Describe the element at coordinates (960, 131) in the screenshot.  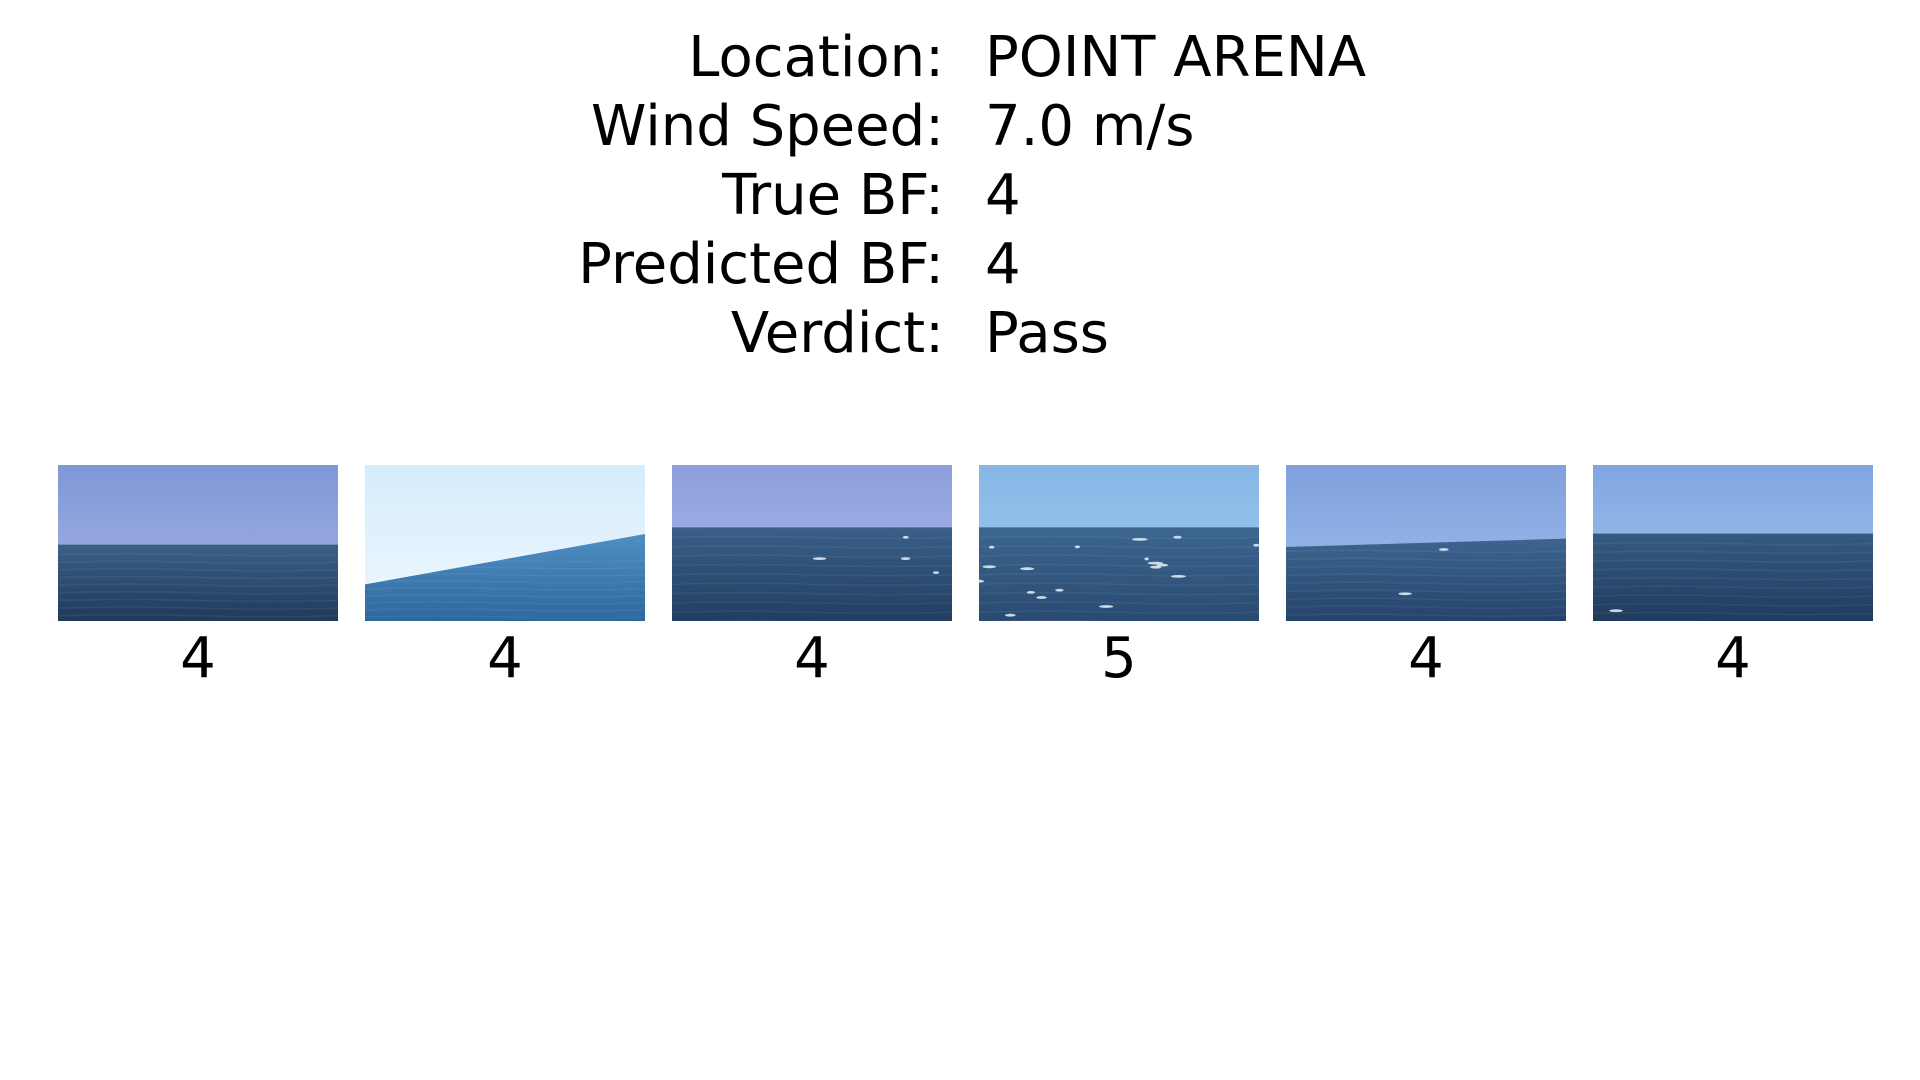
I see `info-row: Wind Speed: 7.0 m/s` at that location.